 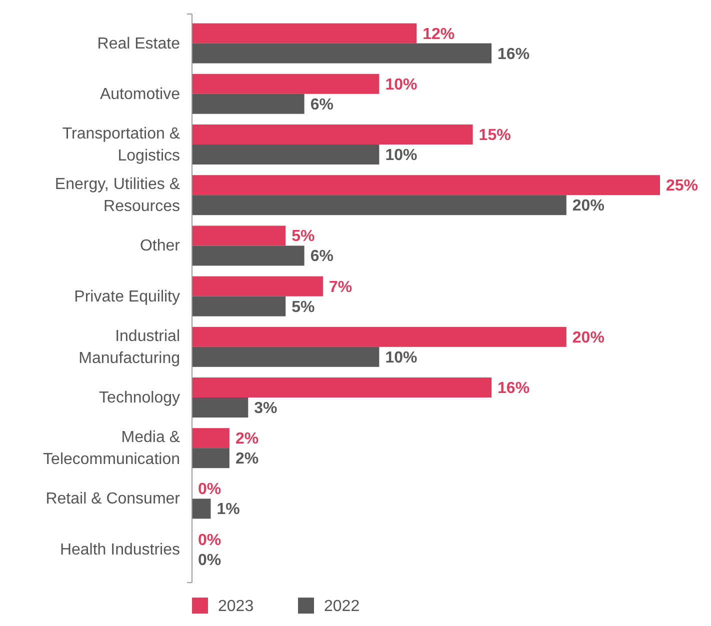 I want to click on data-label: 7%, so click(x=340, y=287).